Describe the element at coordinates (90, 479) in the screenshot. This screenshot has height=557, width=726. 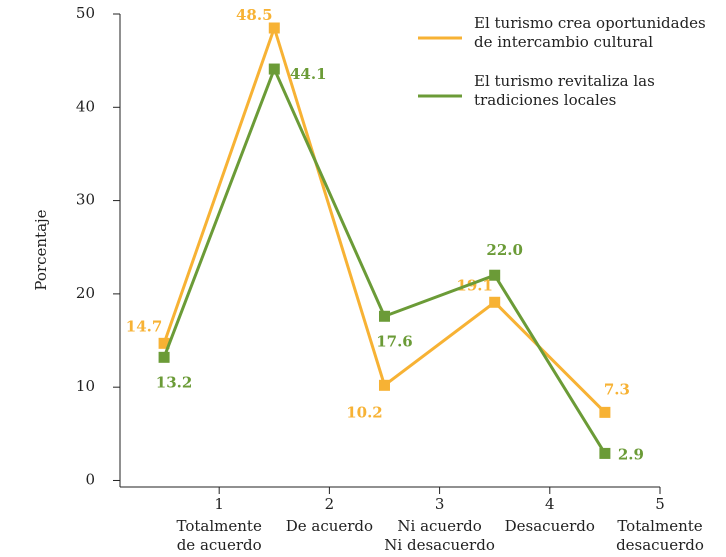
I see `y-tick-label: 0` at that location.